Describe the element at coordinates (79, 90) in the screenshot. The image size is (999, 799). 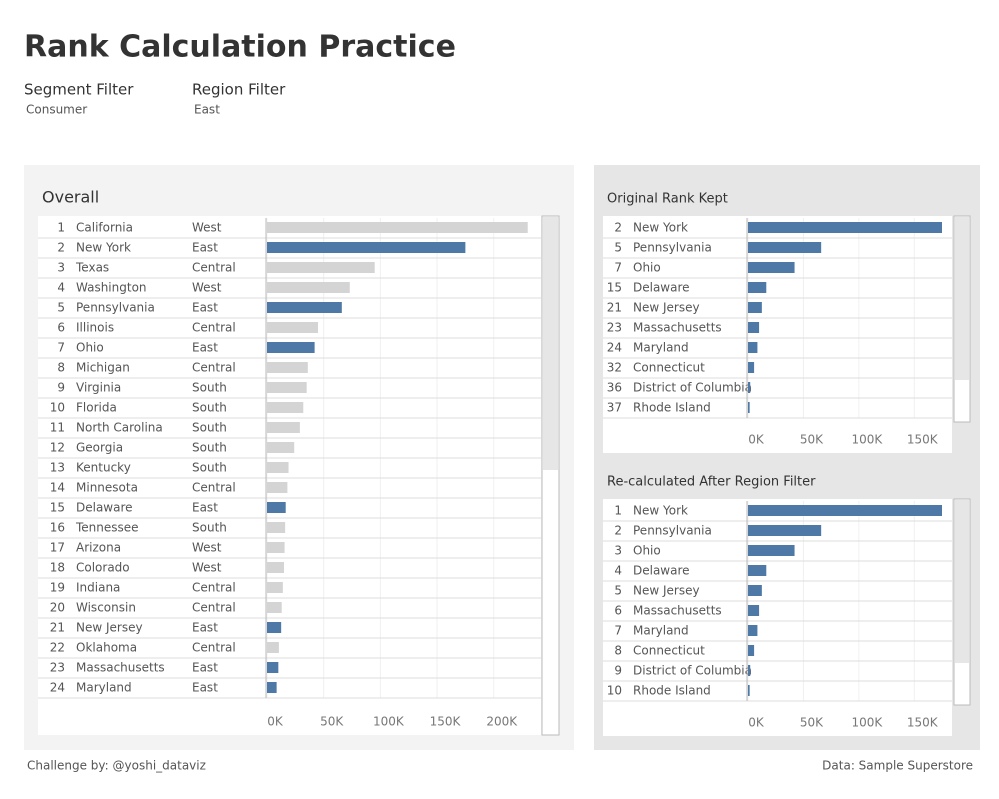
I see `filter-label: Segment Filter` at that location.